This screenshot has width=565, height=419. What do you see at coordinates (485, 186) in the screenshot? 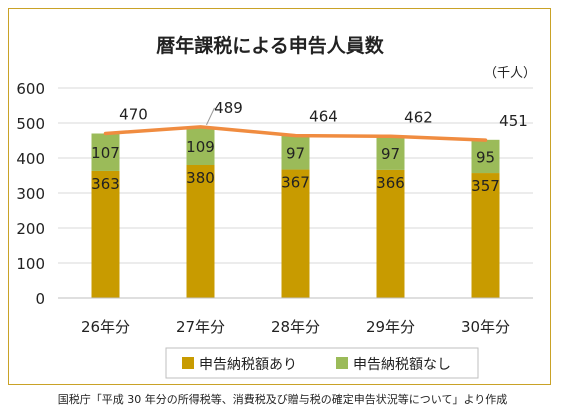
I see `data-label: 357` at bounding box center [485, 186].